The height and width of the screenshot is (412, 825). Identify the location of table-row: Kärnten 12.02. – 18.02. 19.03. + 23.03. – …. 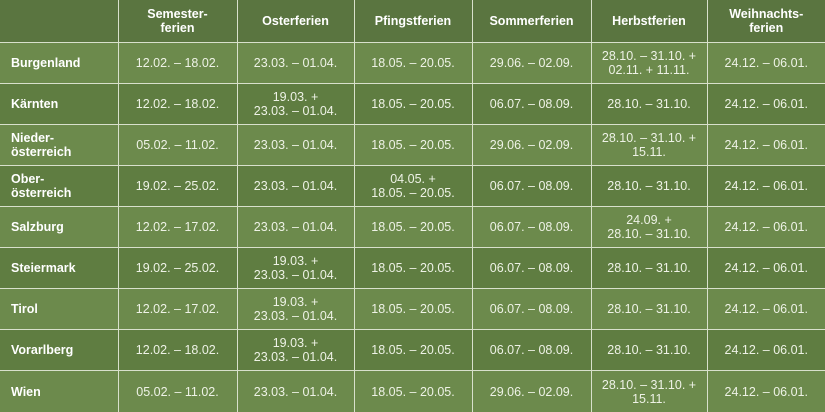
(412, 103).